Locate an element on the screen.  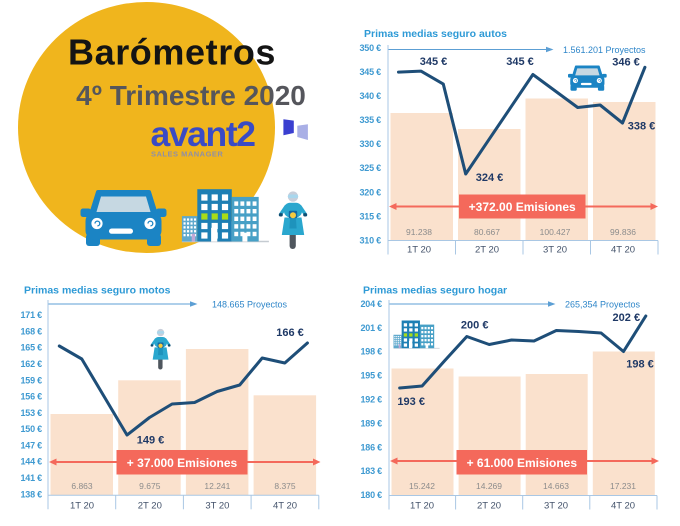
svg-text: 330 € is located at coordinates (370, 144).